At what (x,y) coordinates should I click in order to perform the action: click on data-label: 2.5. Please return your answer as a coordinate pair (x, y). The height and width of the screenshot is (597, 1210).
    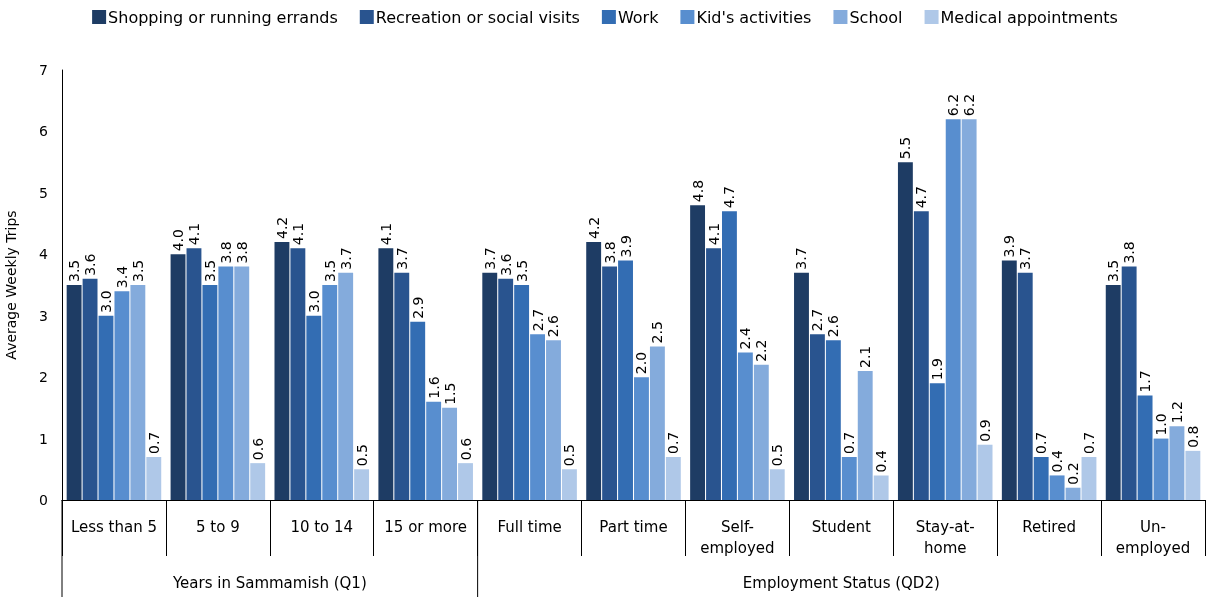
    Looking at the image, I should click on (657, 332).